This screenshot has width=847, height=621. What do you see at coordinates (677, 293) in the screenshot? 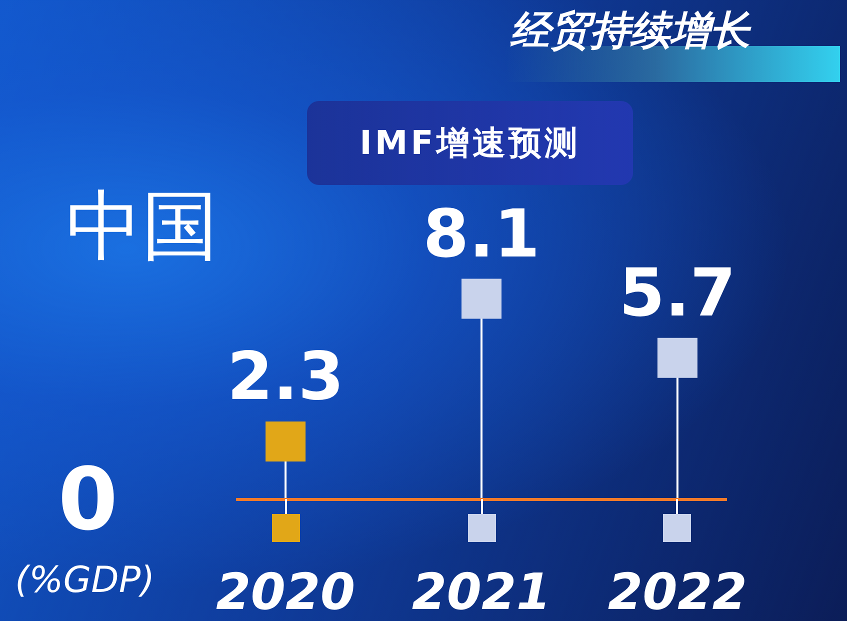
I see `data-label: 5.7` at bounding box center [677, 293].